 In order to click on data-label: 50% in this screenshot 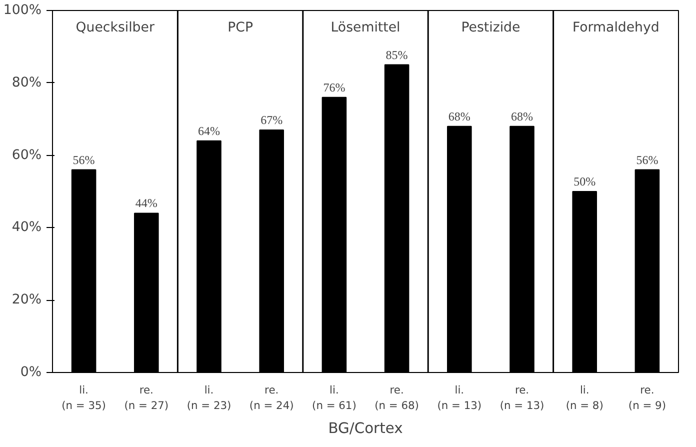, I will do `click(585, 181)`.